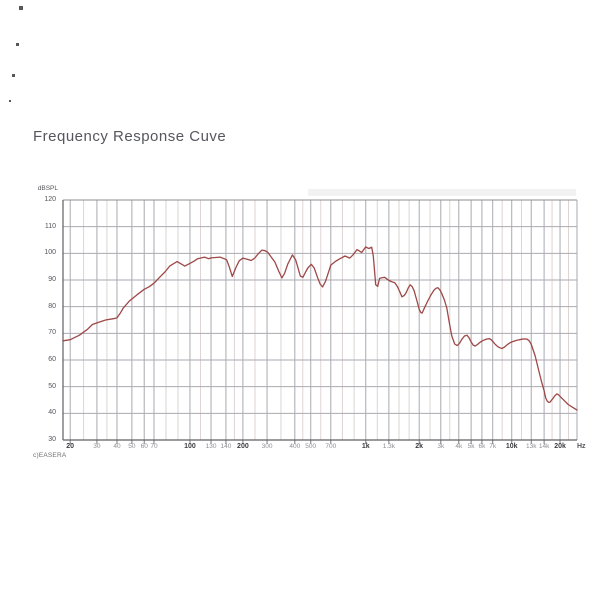 The height and width of the screenshot is (614, 614). I want to click on x-tick-label: 20k, so click(560, 446).